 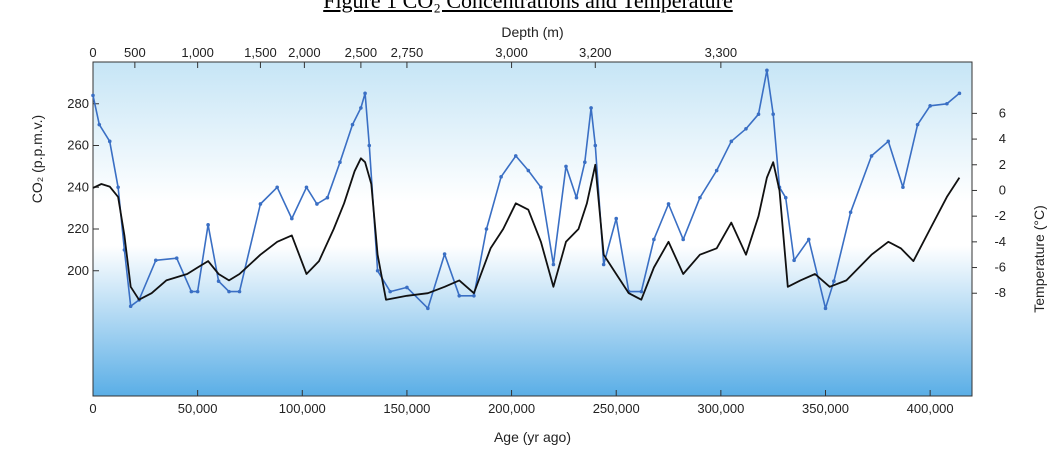 I want to click on top-tick-label: 0, so click(x=92, y=52).